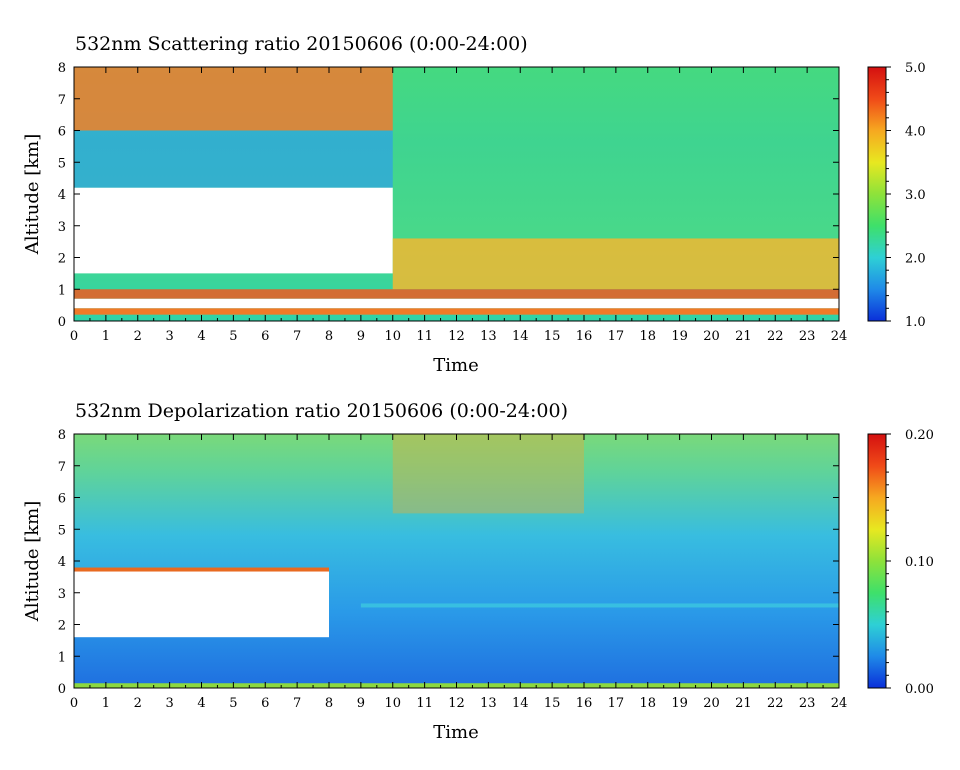 This screenshot has width=960, height=770. What do you see at coordinates (915, 322) in the screenshot?
I see `colorbar-tick-label: 1.0` at bounding box center [915, 322].